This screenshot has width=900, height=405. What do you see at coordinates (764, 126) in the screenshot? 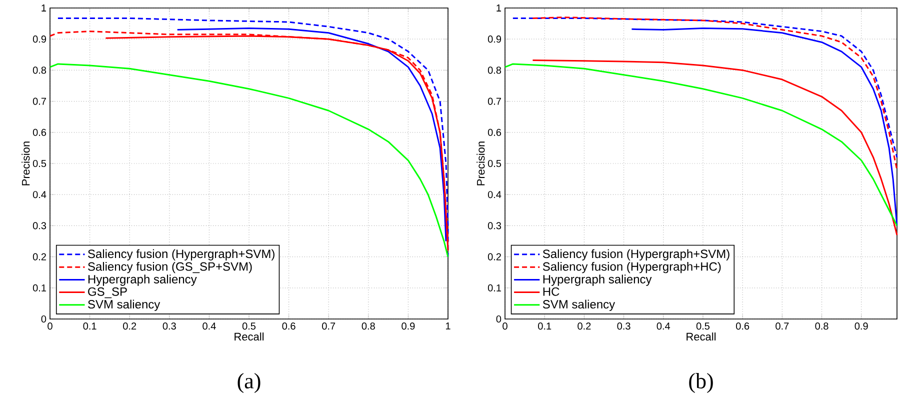
I see `line-series` at bounding box center [764, 126].